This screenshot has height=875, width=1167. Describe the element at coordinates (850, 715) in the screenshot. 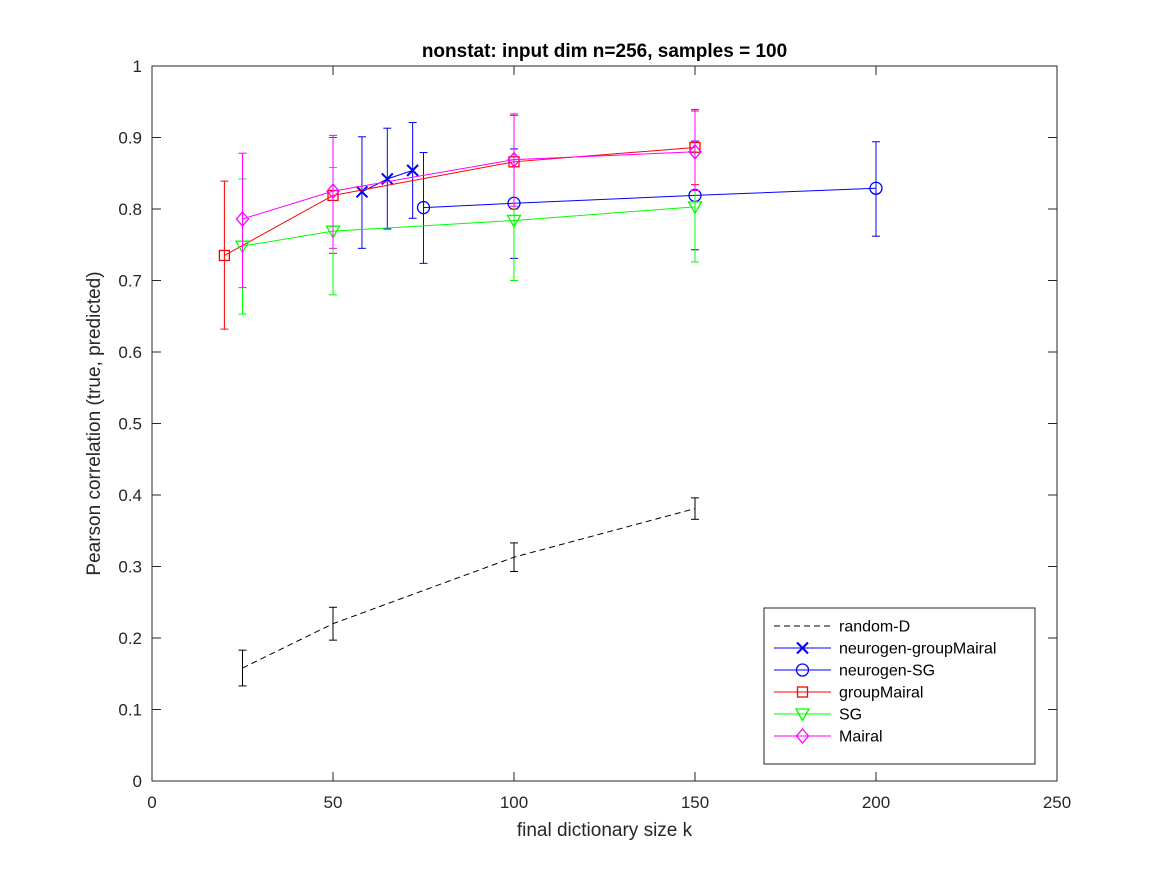

I see `legend-label-sg: SG` at that location.